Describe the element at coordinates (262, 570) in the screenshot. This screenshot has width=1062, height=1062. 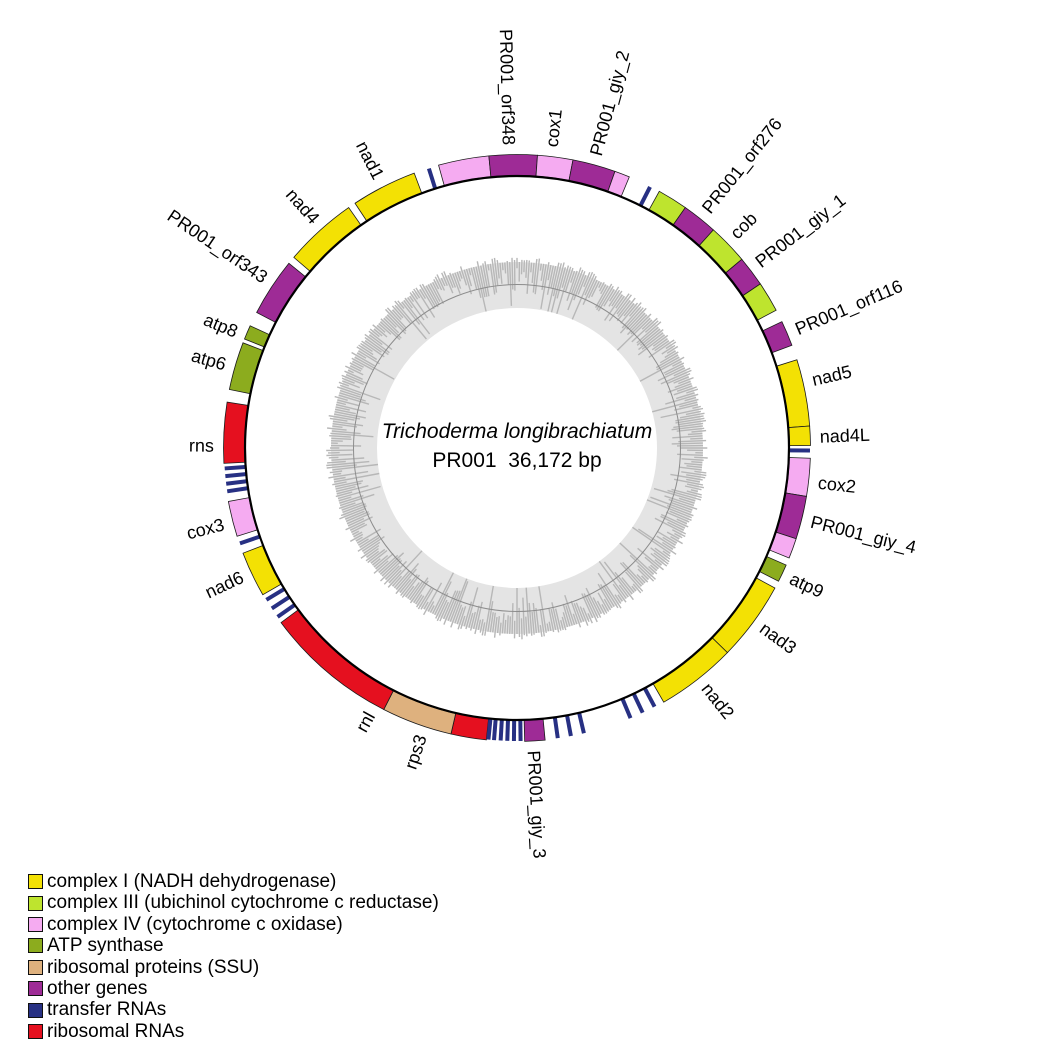
I see `gene-arc-nad6` at that location.